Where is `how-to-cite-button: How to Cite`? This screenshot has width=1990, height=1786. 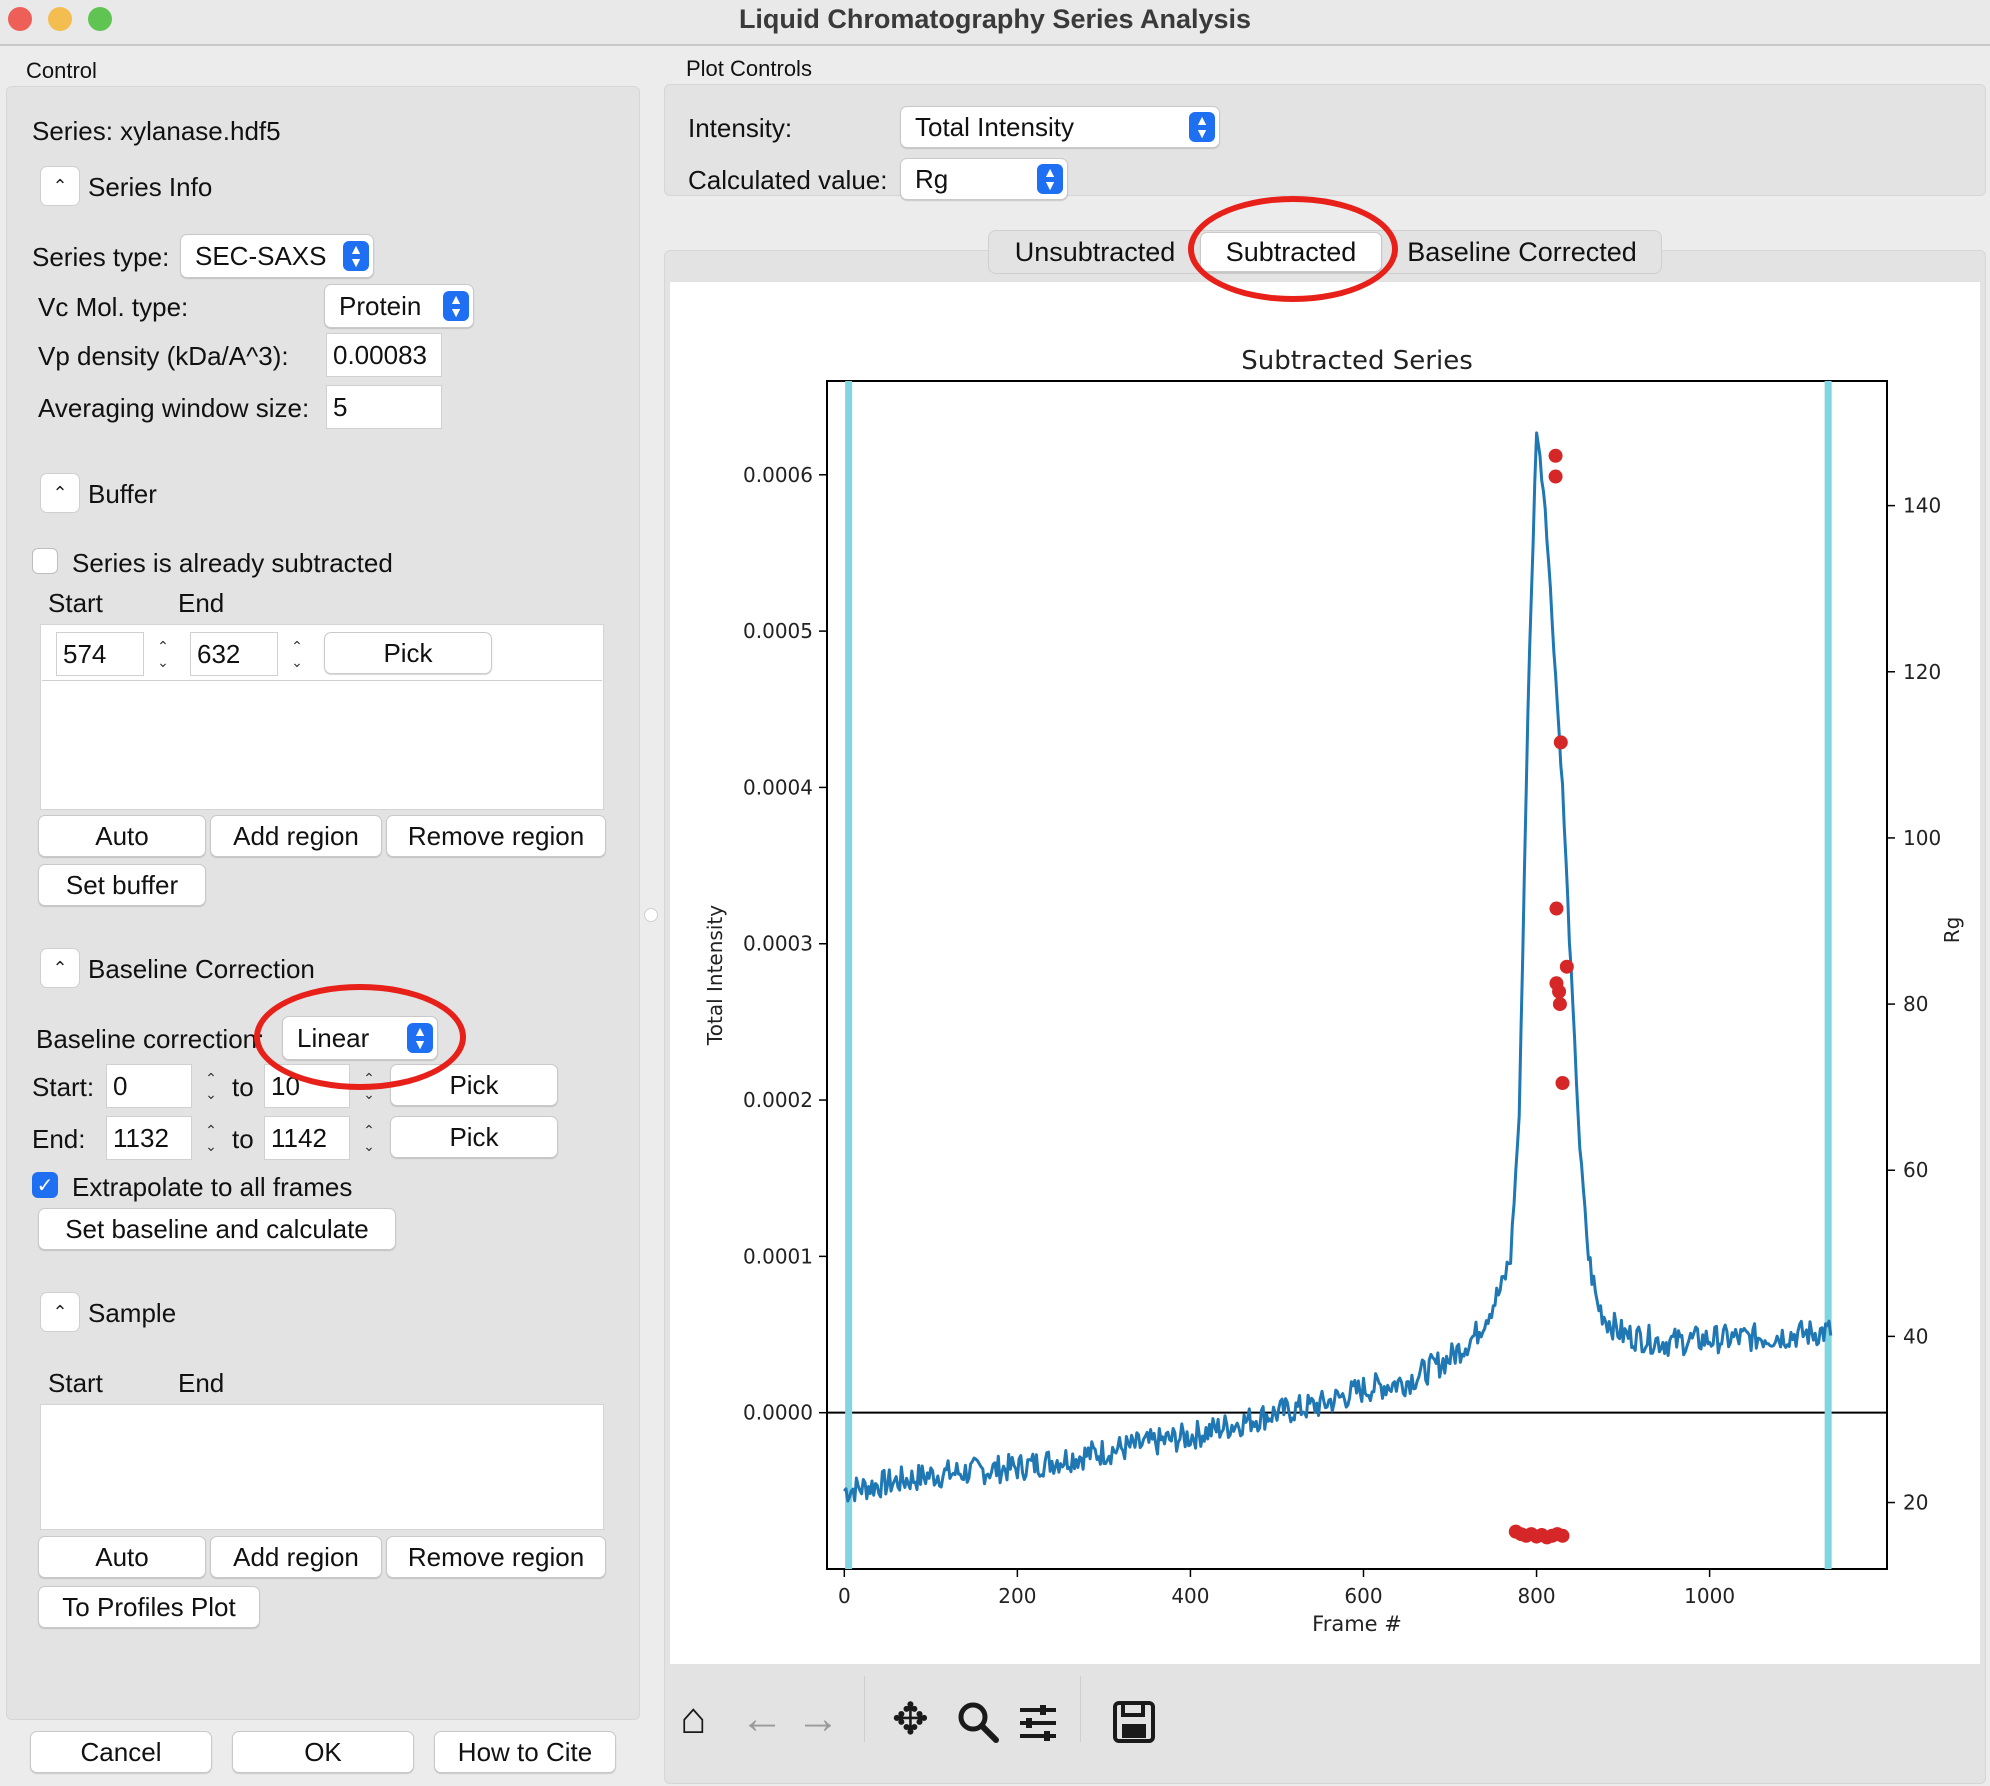
how-to-cite-button: How to Cite is located at coordinates (525, 1752).